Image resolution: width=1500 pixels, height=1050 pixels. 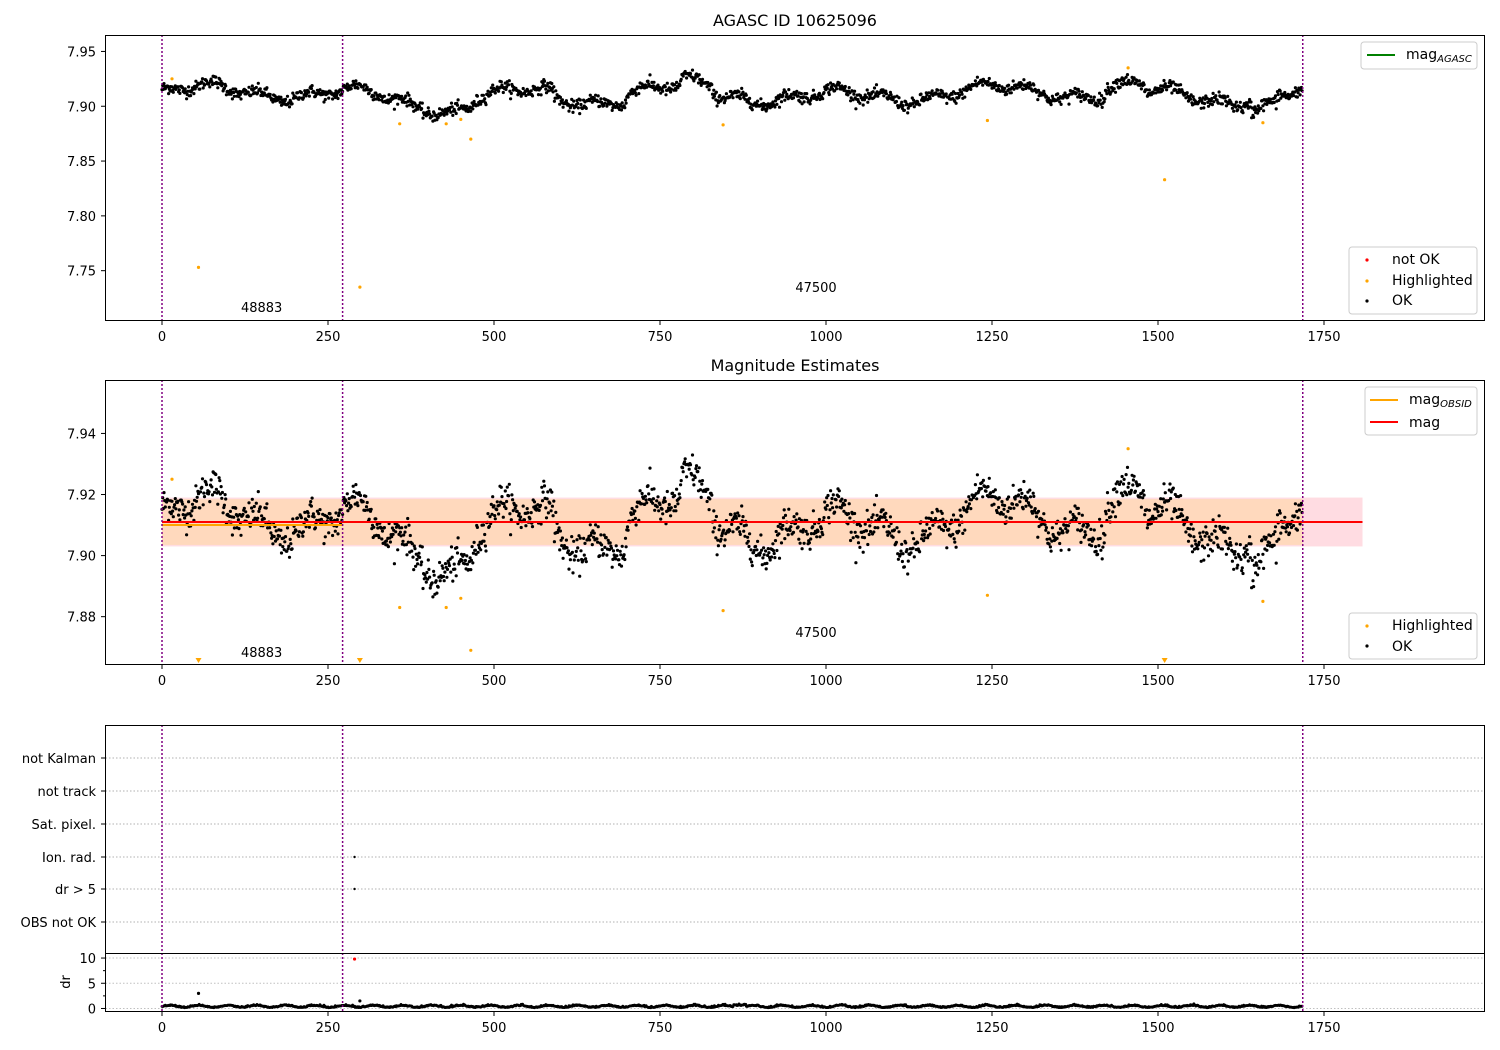 What do you see at coordinates (1416, 260) in the screenshot?
I see `legend-notok-label: not OK` at bounding box center [1416, 260].